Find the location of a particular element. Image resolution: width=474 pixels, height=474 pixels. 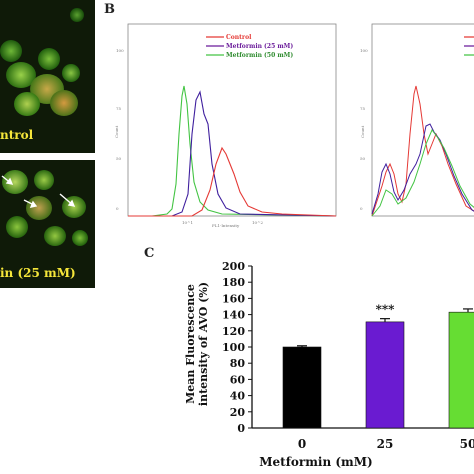

panel-letter-b: B is located at coordinates (109, 9).